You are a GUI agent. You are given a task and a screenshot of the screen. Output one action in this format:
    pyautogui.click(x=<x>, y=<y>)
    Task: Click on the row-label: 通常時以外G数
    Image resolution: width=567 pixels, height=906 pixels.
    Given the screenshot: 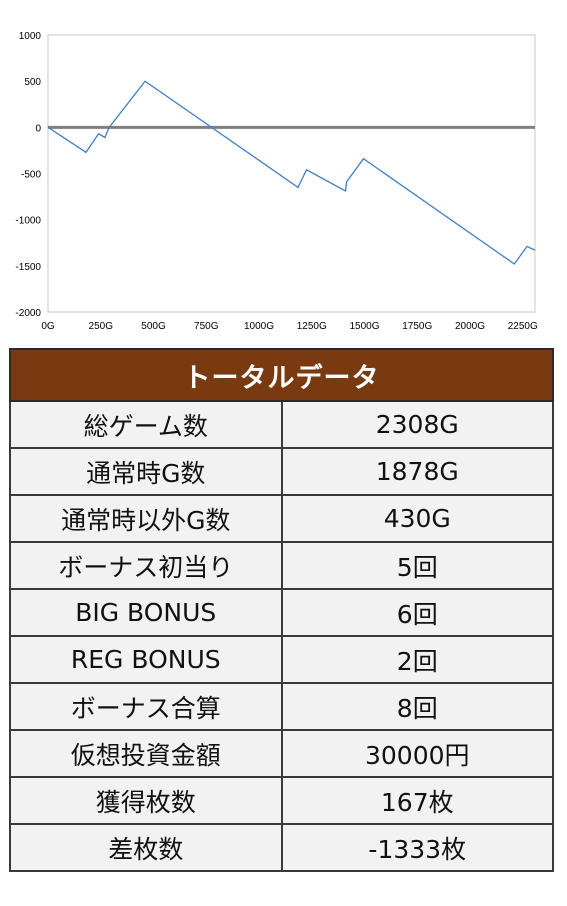 What is the action you would take?
    pyautogui.click(x=146, y=518)
    